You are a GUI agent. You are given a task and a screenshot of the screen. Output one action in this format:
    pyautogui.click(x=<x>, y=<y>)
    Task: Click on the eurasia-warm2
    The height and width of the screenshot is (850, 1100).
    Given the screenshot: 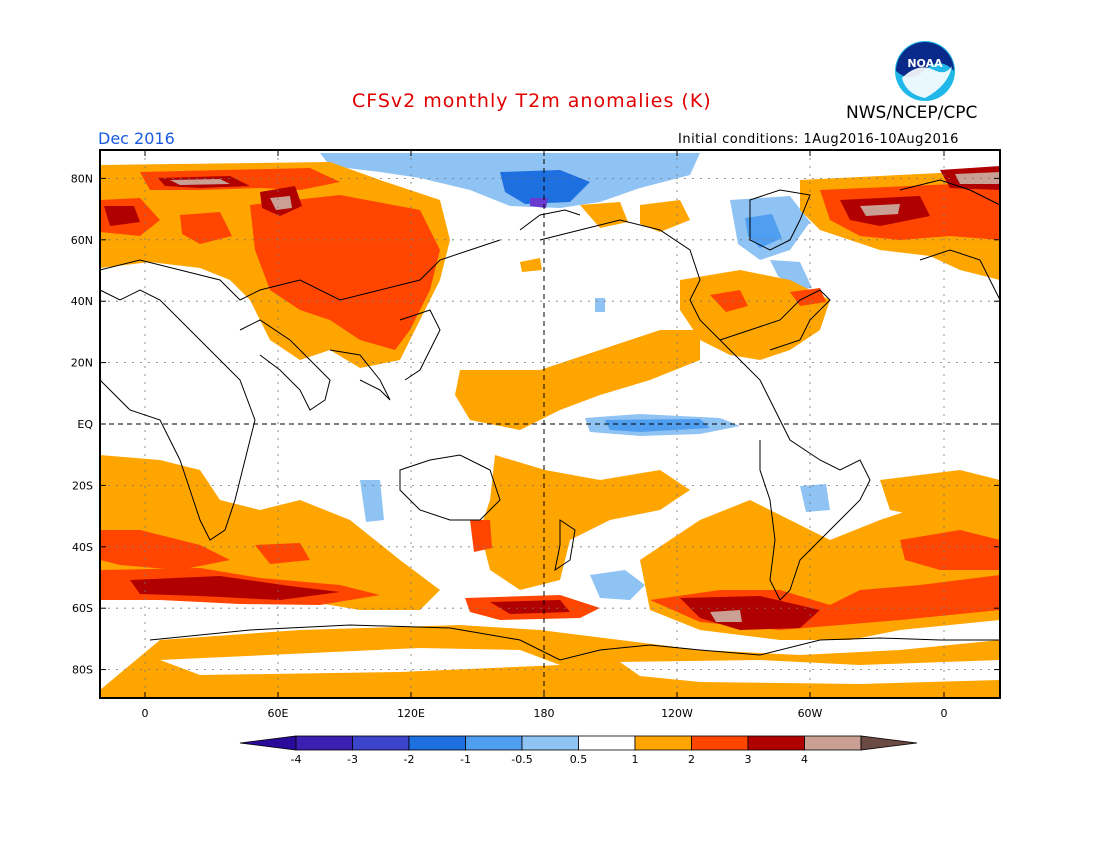 What is the action you would take?
    pyautogui.click(x=345, y=272)
    